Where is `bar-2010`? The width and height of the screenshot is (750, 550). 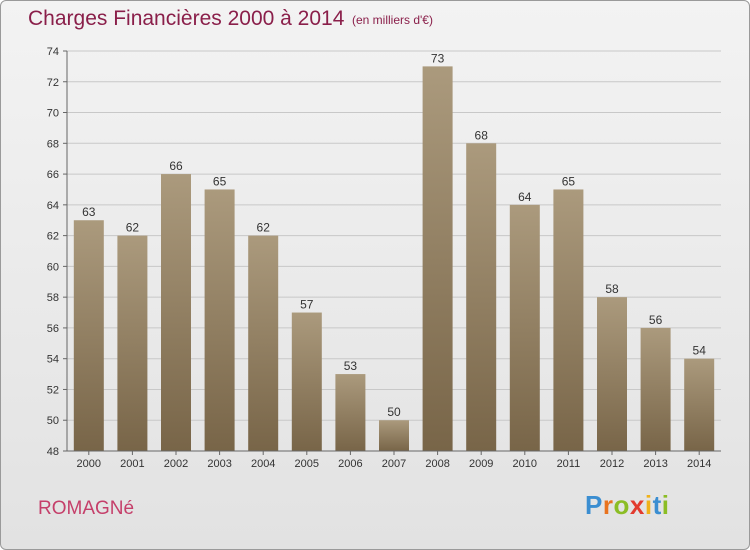 bar-2010 is located at coordinates (524, 327).